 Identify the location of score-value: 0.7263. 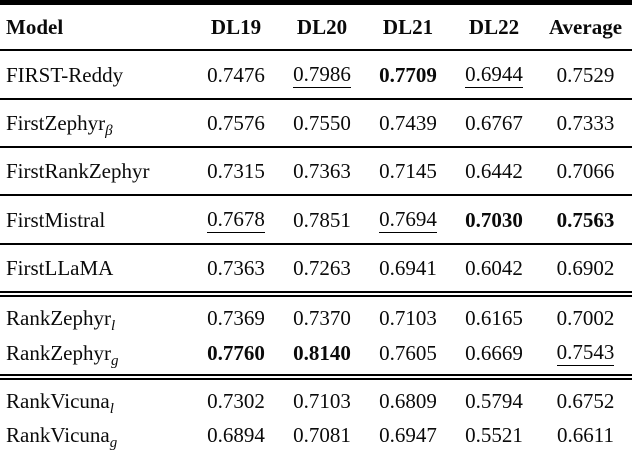
(322, 268).